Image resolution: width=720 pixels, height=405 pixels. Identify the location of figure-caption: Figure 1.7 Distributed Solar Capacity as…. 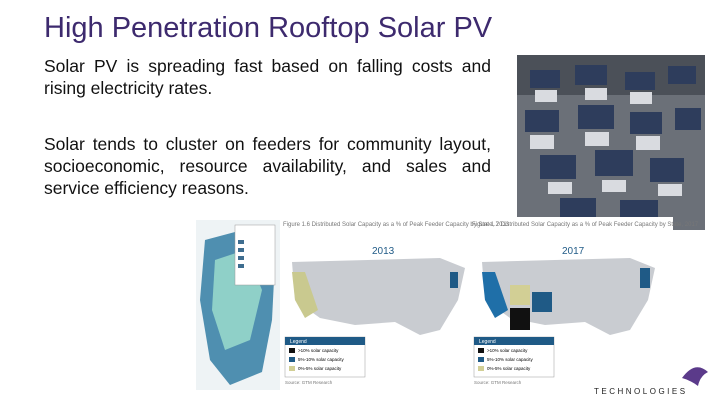
(585, 225).